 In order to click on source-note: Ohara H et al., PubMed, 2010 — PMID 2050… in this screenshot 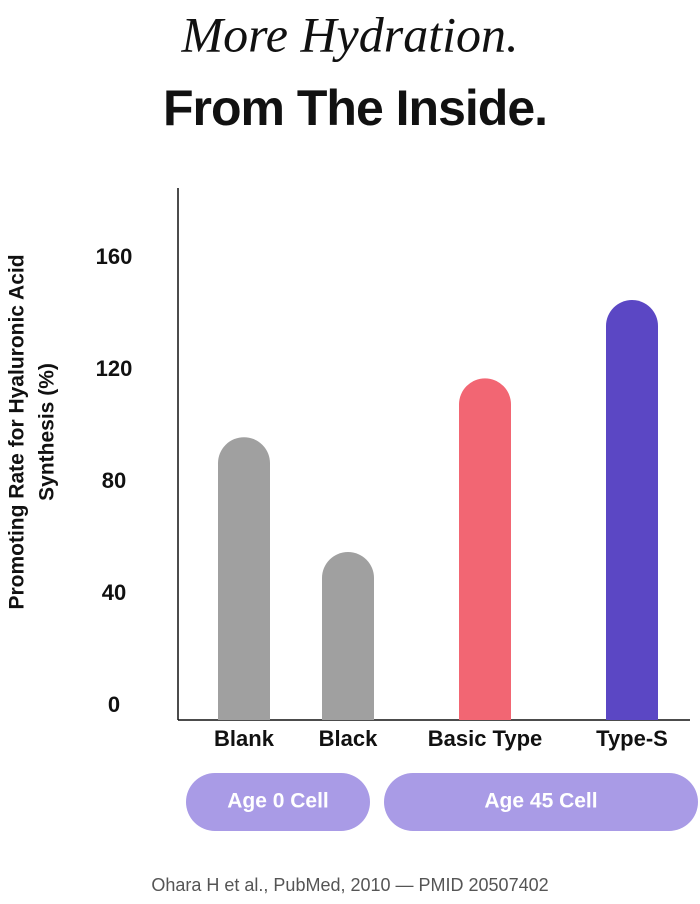, I will do `click(349, 885)`.